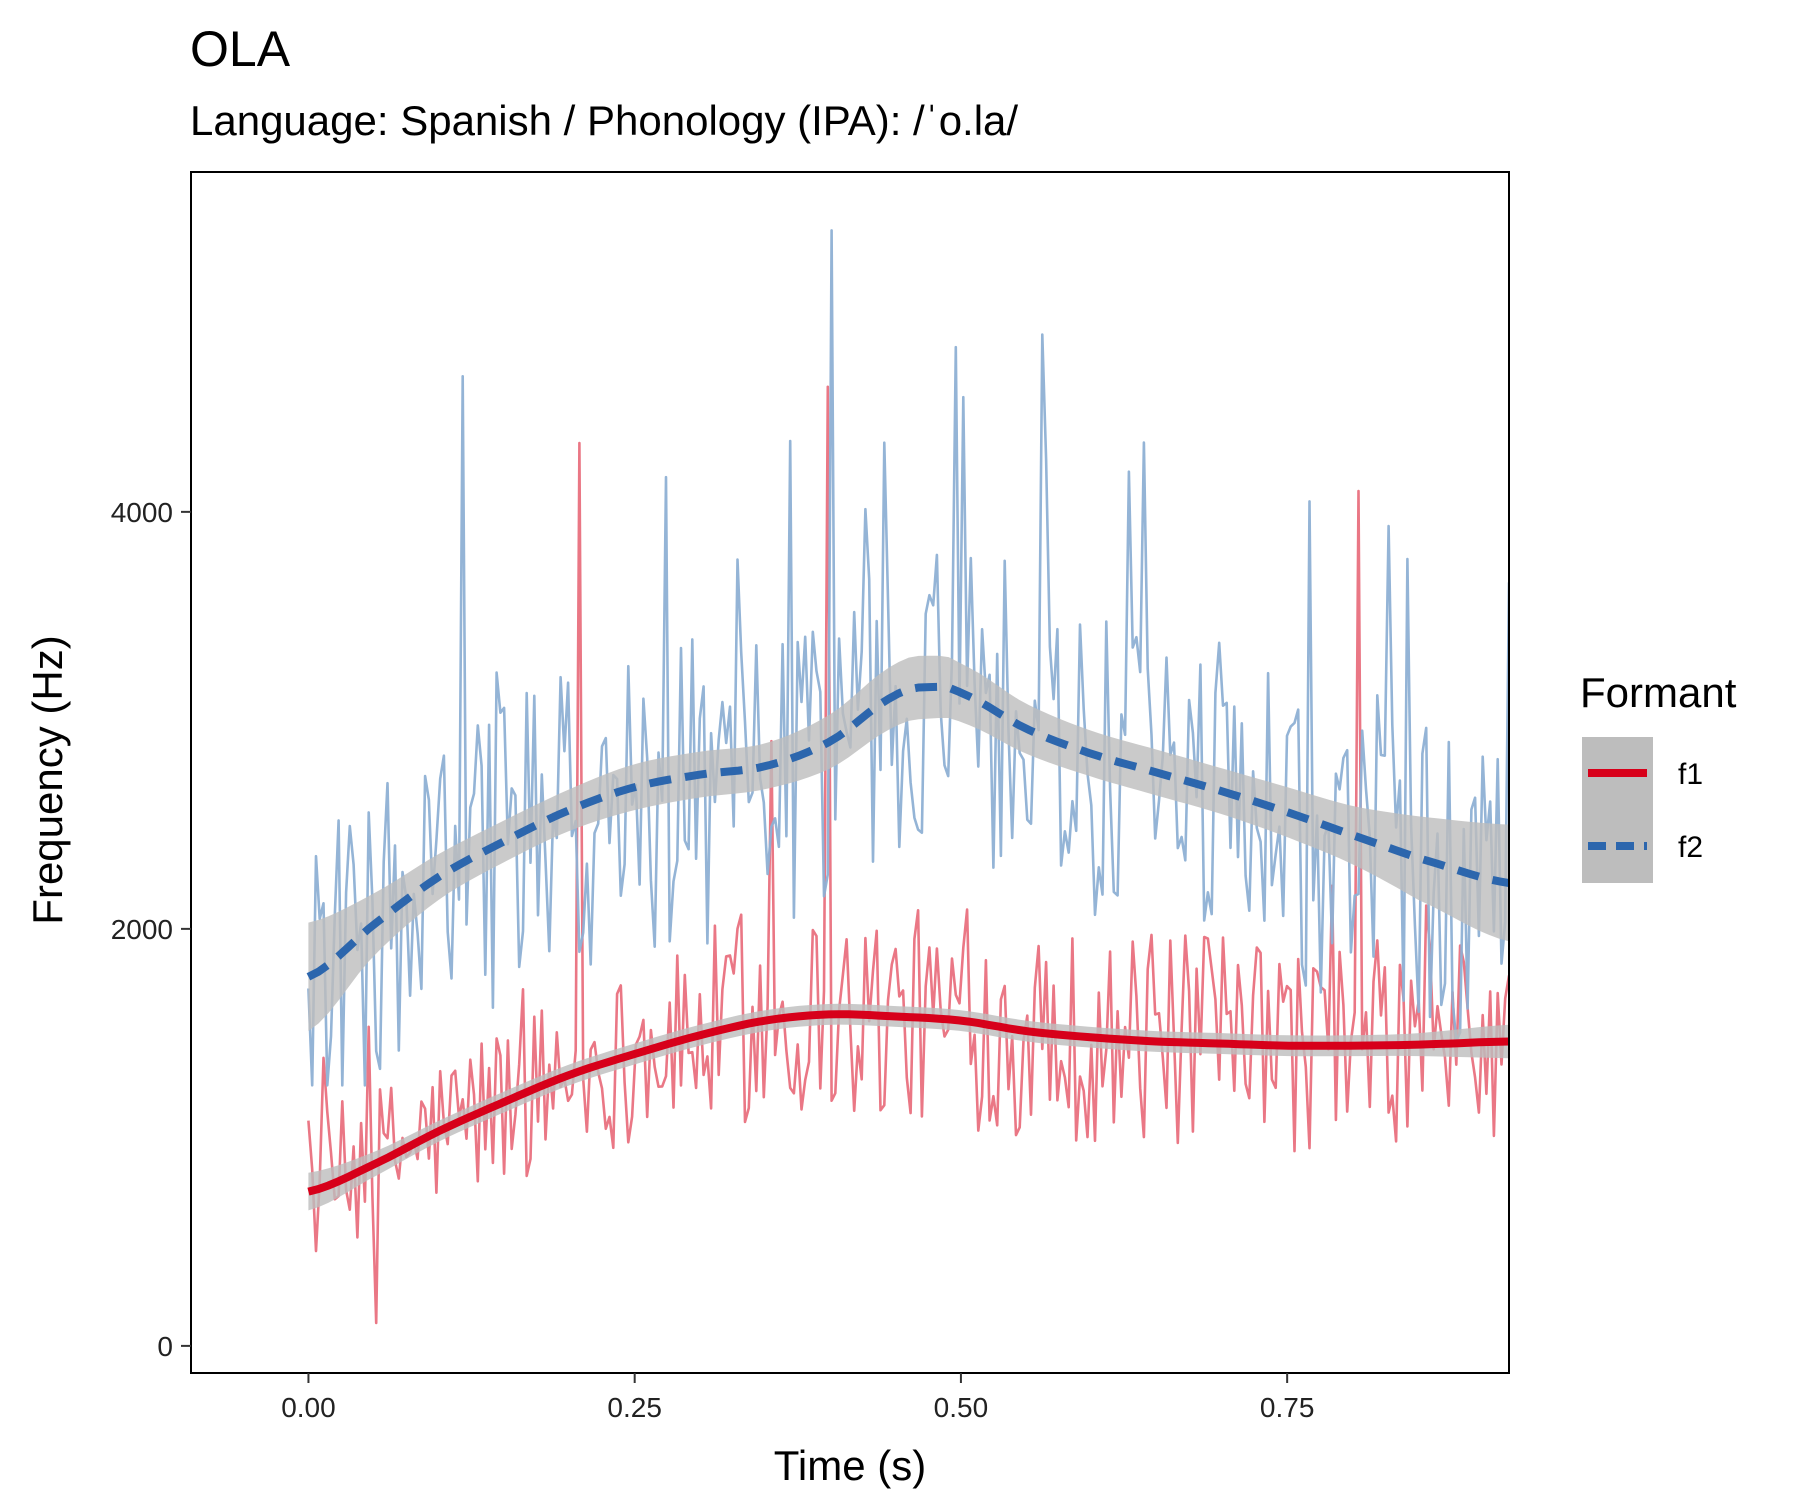  What do you see at coordinates (308, 1407) in the screenshot?
I see `x-tick-label: 0.00` at bounding box center [308, 1407].